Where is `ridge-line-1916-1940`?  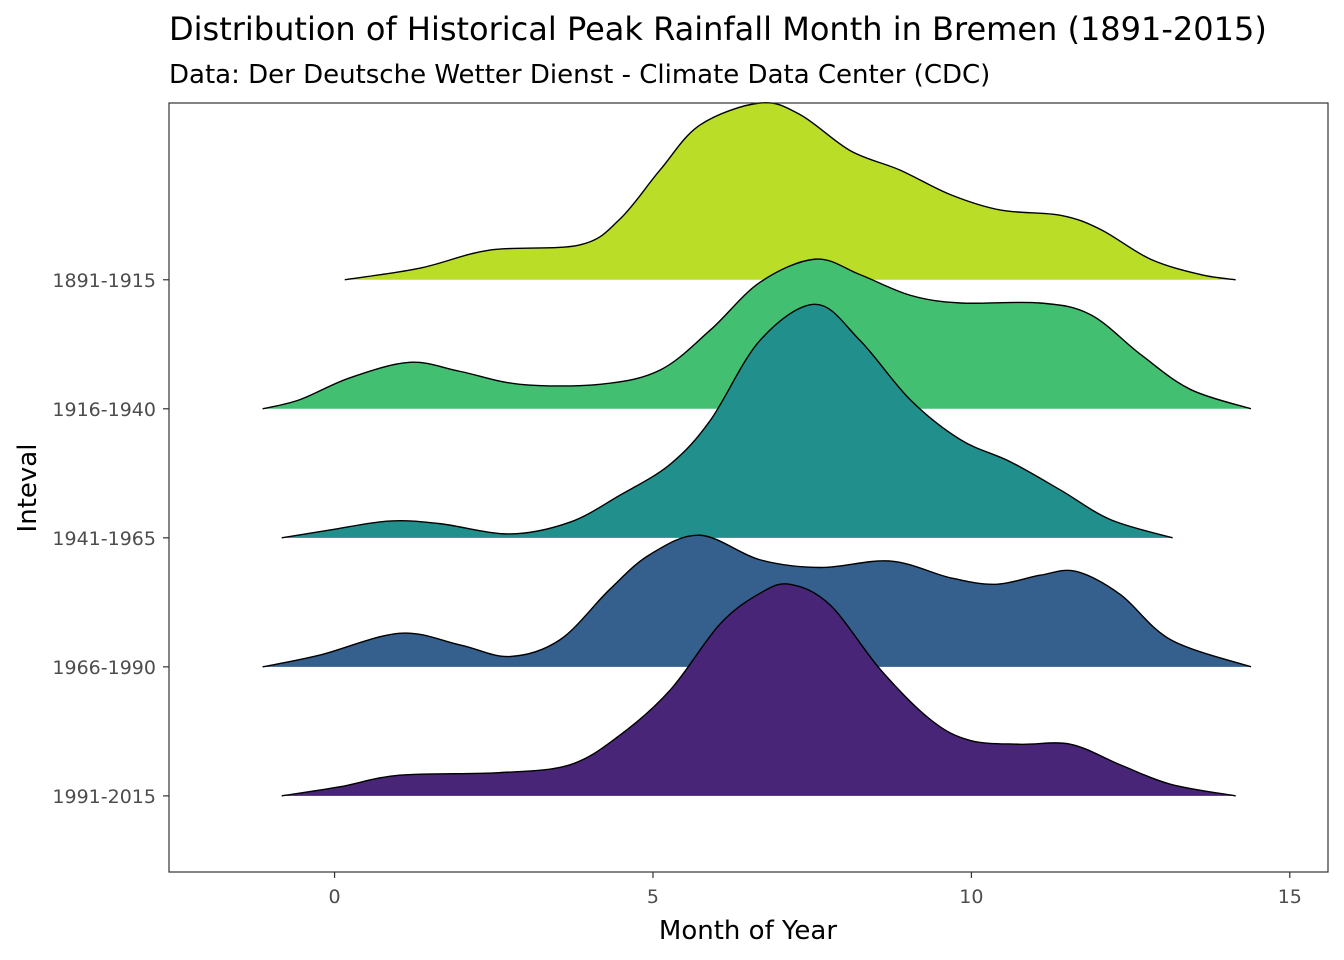
ridge-line-1916-1940 is located at coordinates (757, 334).